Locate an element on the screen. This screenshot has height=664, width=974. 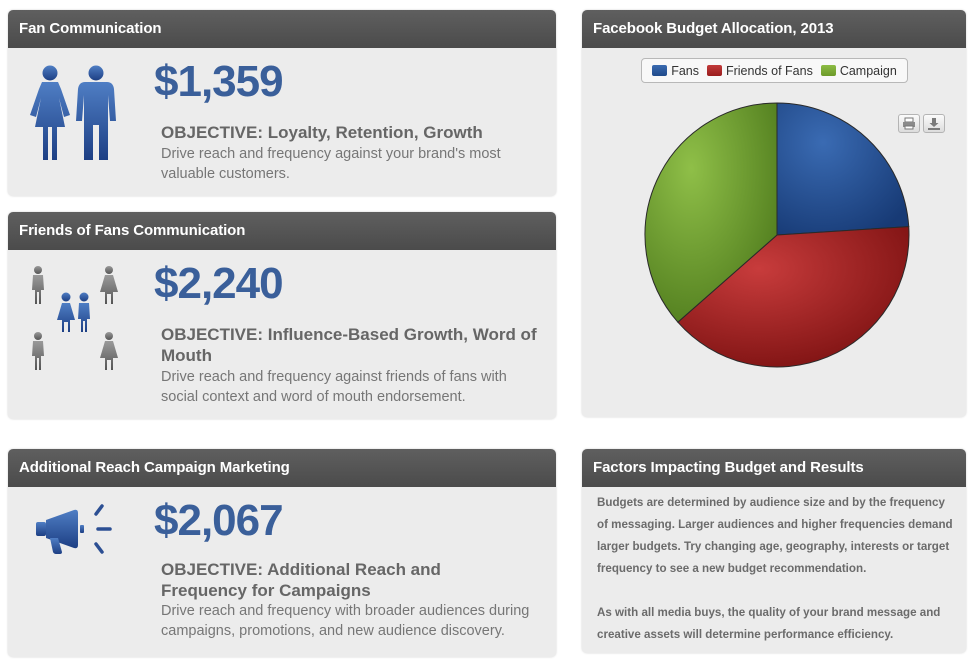
panel-title: Additional Reach Campaign Marketing is located at coordinates (282, 468).